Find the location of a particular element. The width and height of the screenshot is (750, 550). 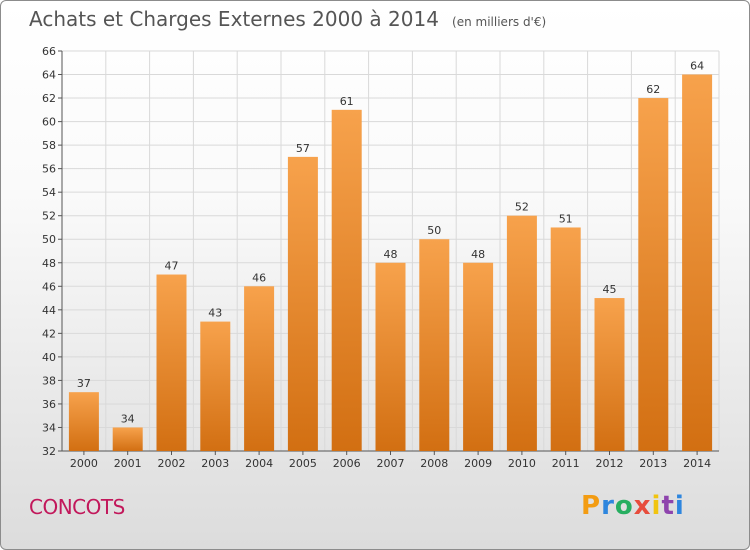

y-tick-label: 56 is located at coordinates (49, 169).